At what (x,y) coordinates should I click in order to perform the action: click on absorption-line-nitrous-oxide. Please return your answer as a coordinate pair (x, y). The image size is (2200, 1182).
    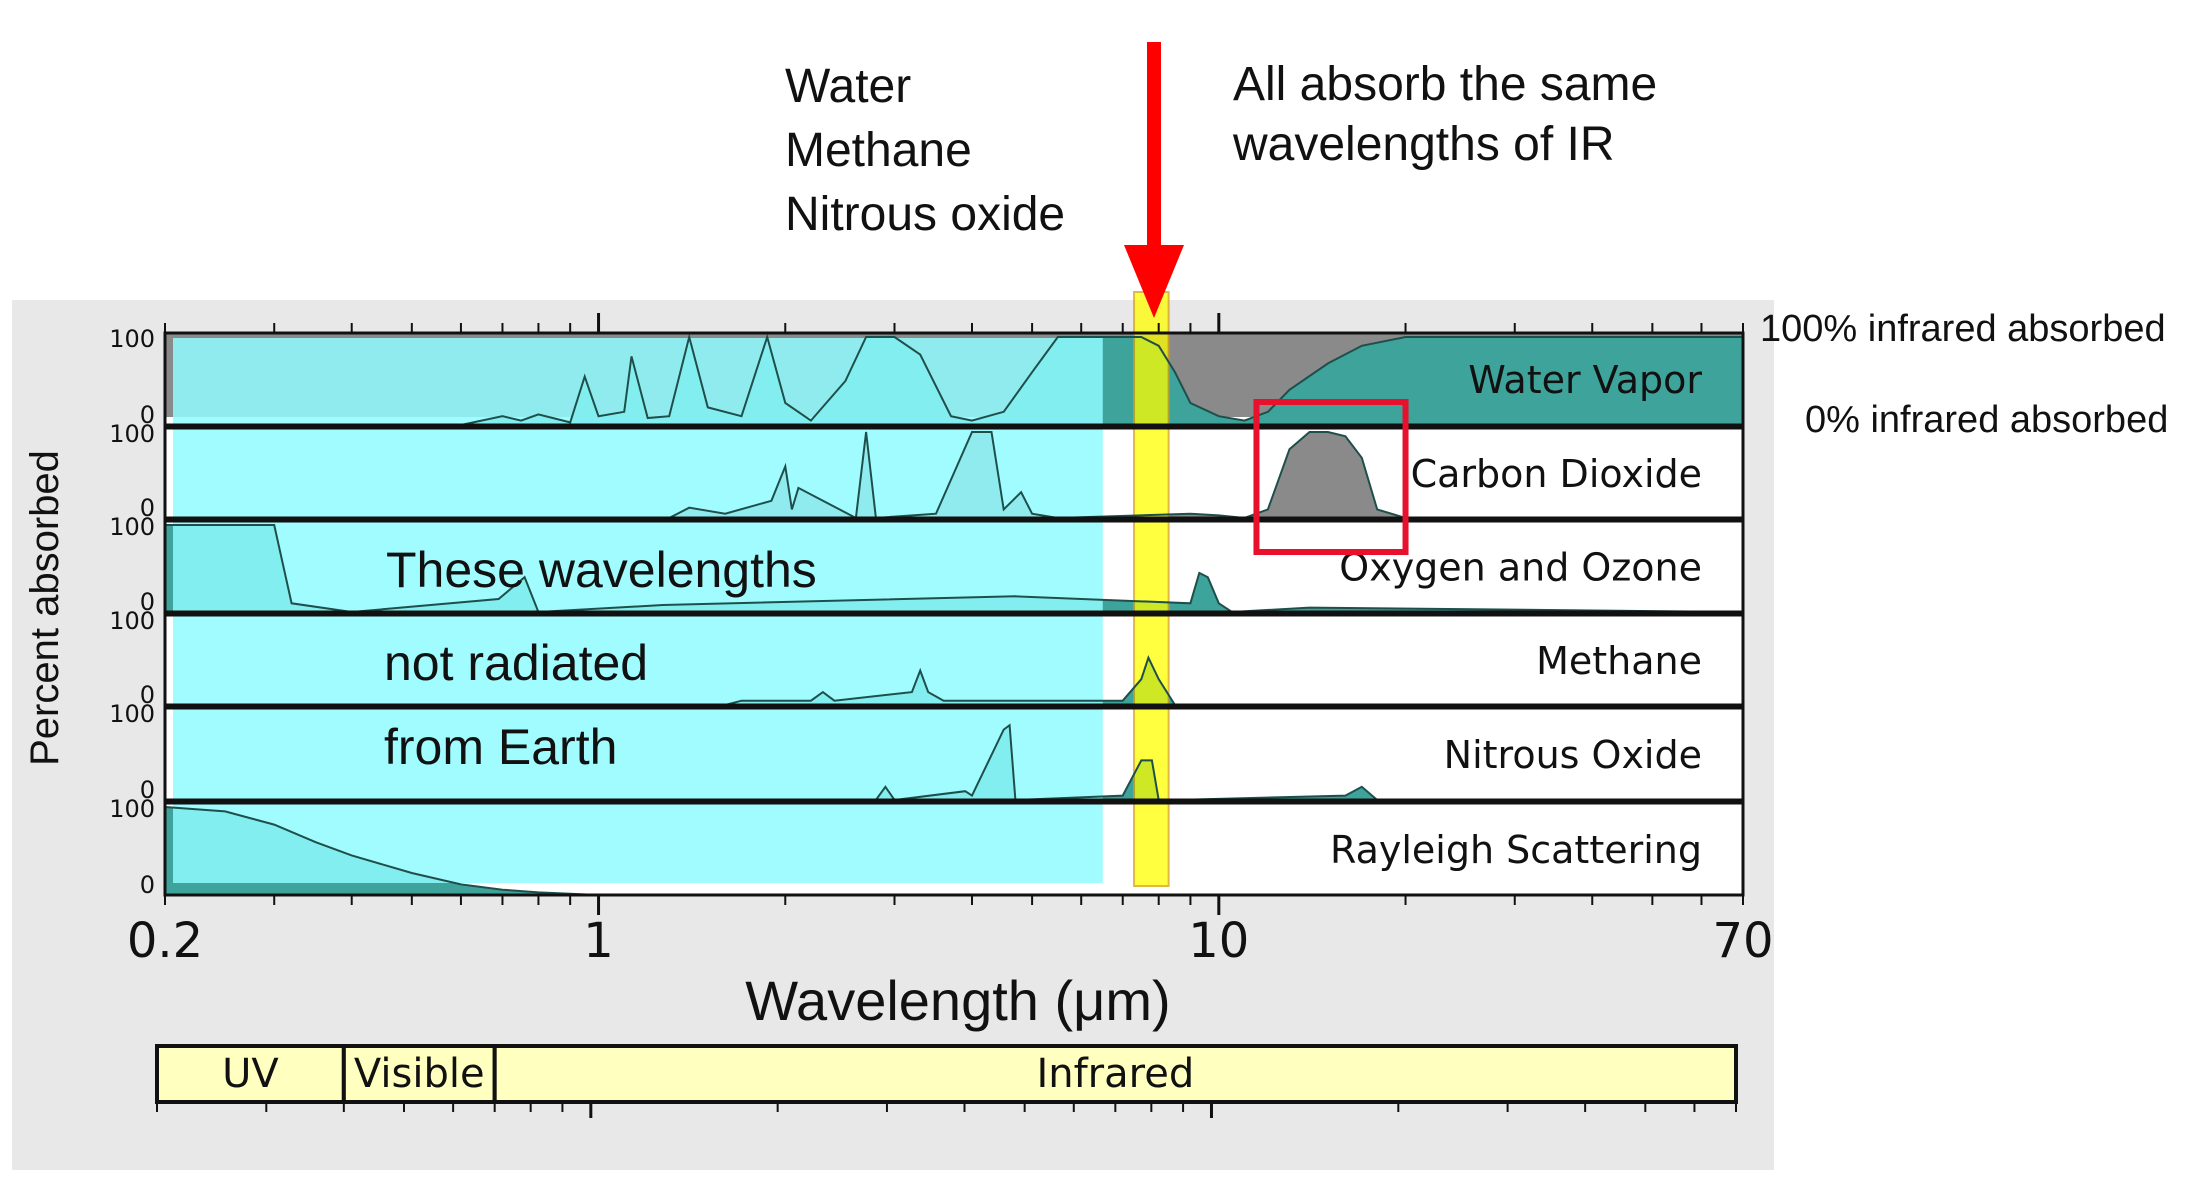
    Looking at the image, I should click on (954, 762).